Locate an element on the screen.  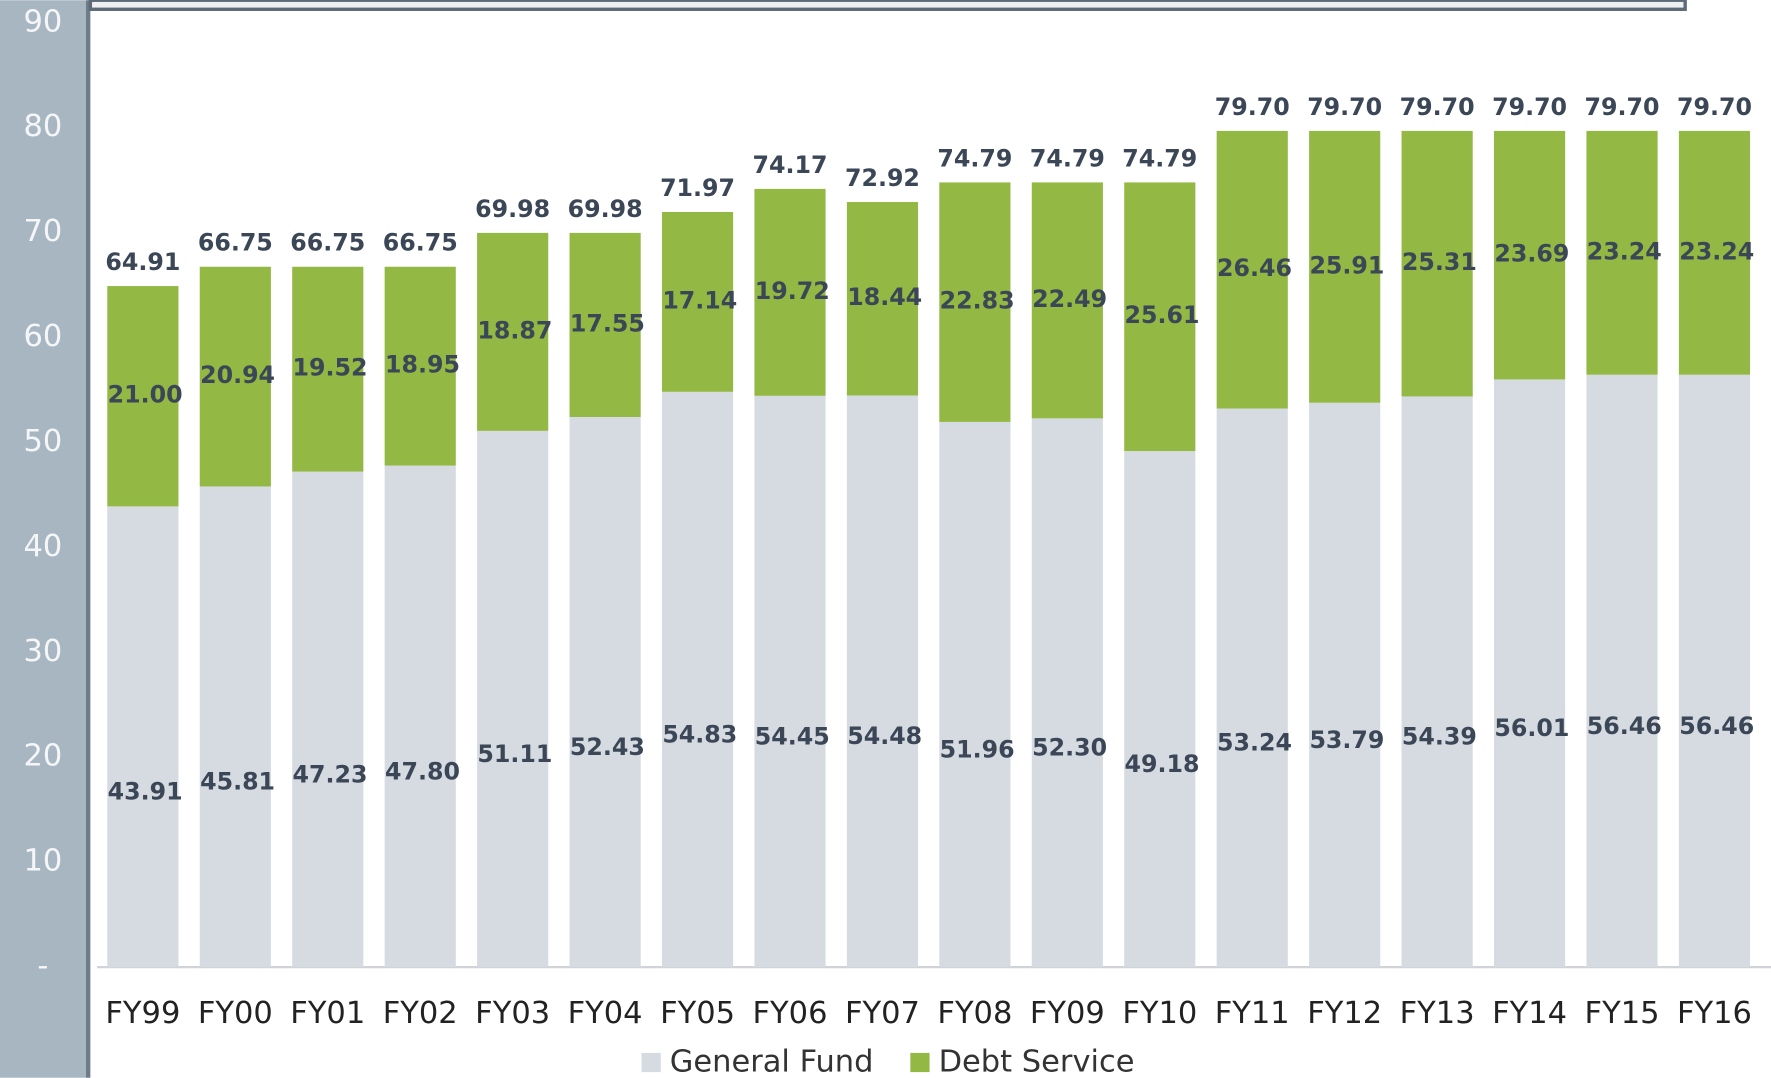
data-label: 22.83 is located at coordinates (977, 301).